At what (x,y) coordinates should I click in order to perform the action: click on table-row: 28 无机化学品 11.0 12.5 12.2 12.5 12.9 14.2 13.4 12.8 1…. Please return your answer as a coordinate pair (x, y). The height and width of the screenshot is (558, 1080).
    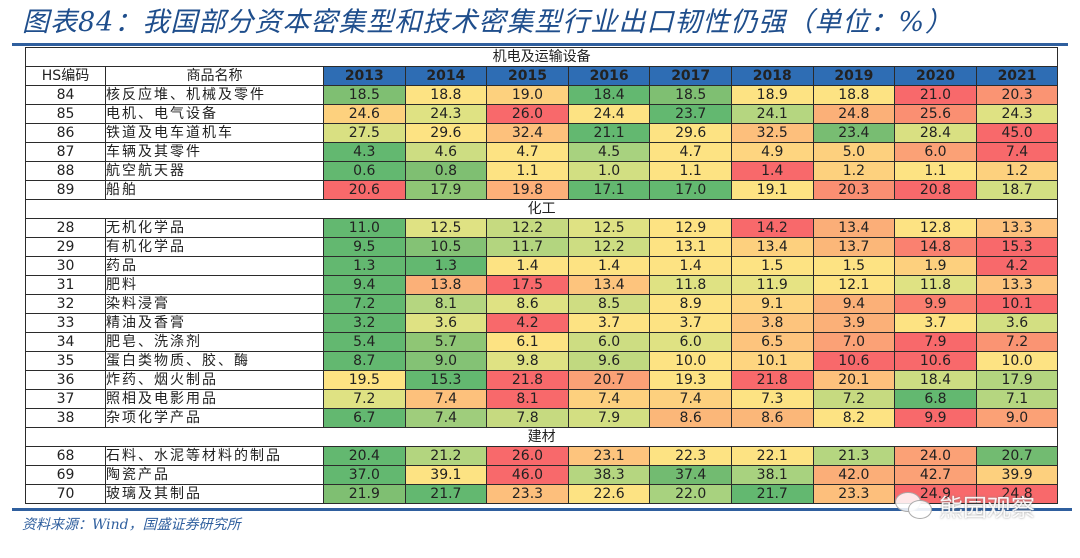
    Looking at the image, I should click on (542, 228).